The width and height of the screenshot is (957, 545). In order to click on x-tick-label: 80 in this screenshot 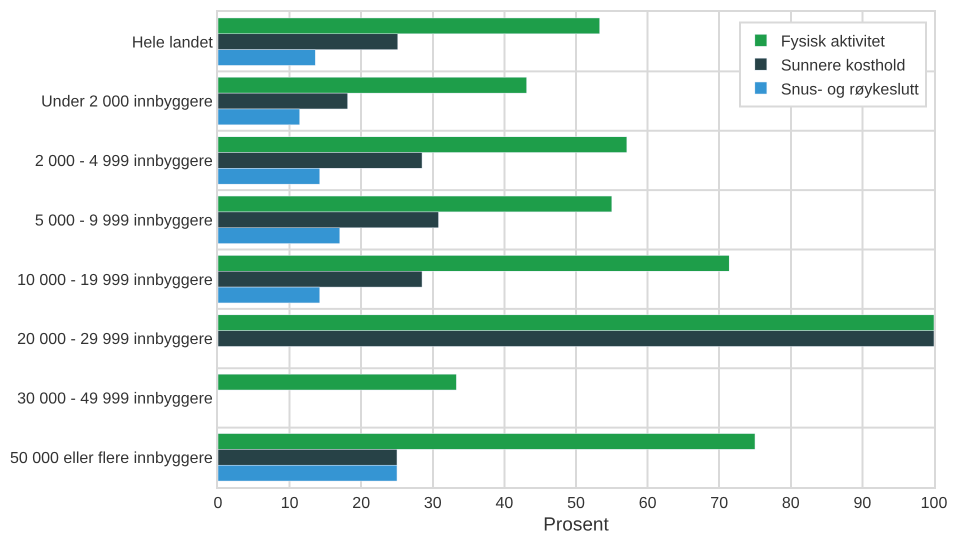, I will do `click(791, 503)`.